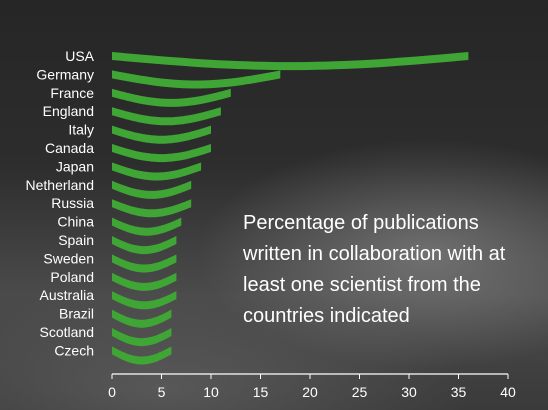 The width and height of the screenshot is (548, 410). What do you see at coordinates (112, 392) in the screenshot?
I see `x-tick-label: 0` at bounding box center [112, 392].